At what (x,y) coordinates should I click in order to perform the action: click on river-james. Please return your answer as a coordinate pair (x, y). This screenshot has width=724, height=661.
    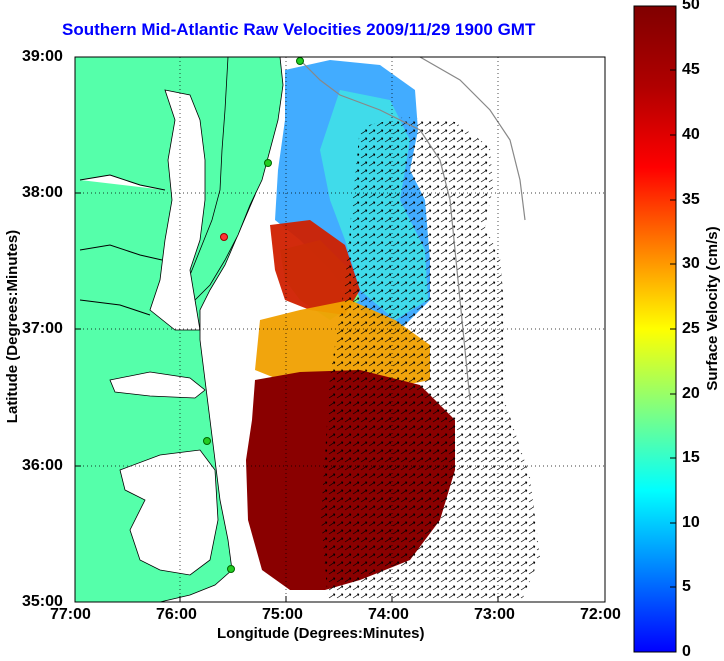
    Looking at the image, I should click on (115, 307).